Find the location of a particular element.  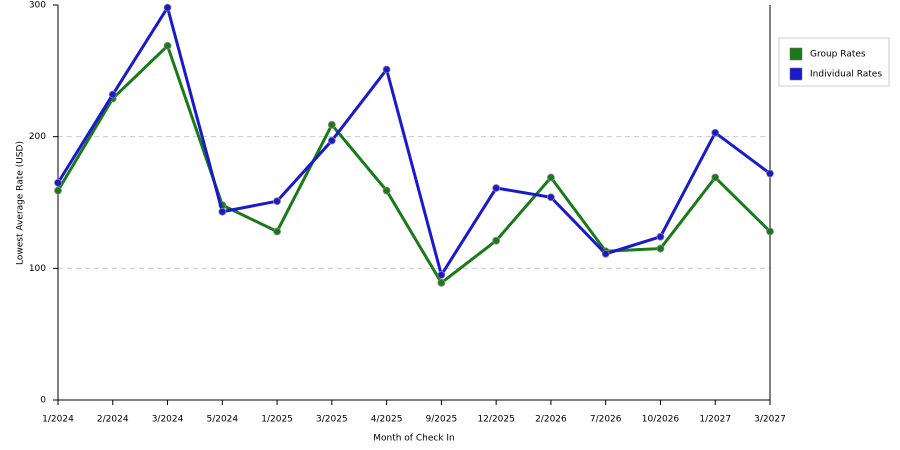

x-tick-label: 1/2024 is located at coordinates (58, 420).